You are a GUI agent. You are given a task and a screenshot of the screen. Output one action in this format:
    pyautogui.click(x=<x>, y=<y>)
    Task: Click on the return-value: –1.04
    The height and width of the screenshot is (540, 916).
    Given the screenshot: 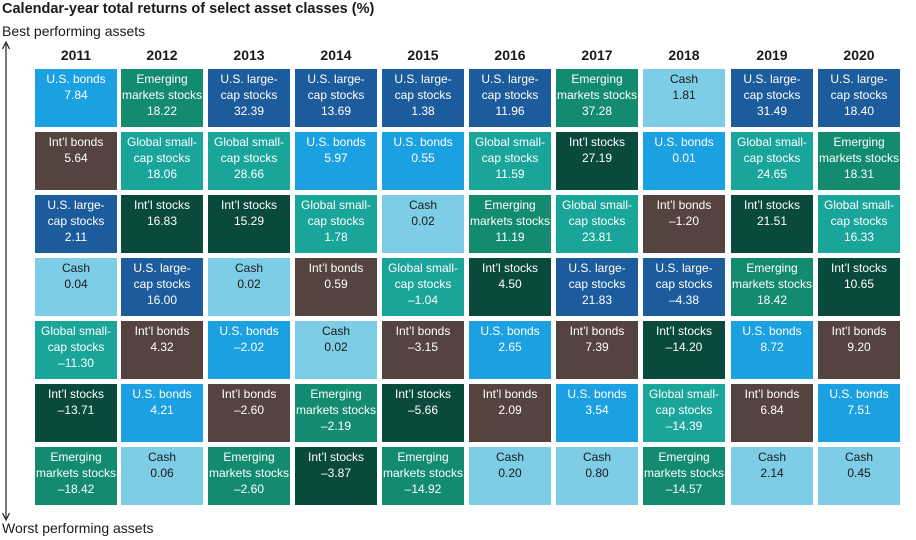 What is the action you would take?
    pyautogui.click(x=423, y=300)
    